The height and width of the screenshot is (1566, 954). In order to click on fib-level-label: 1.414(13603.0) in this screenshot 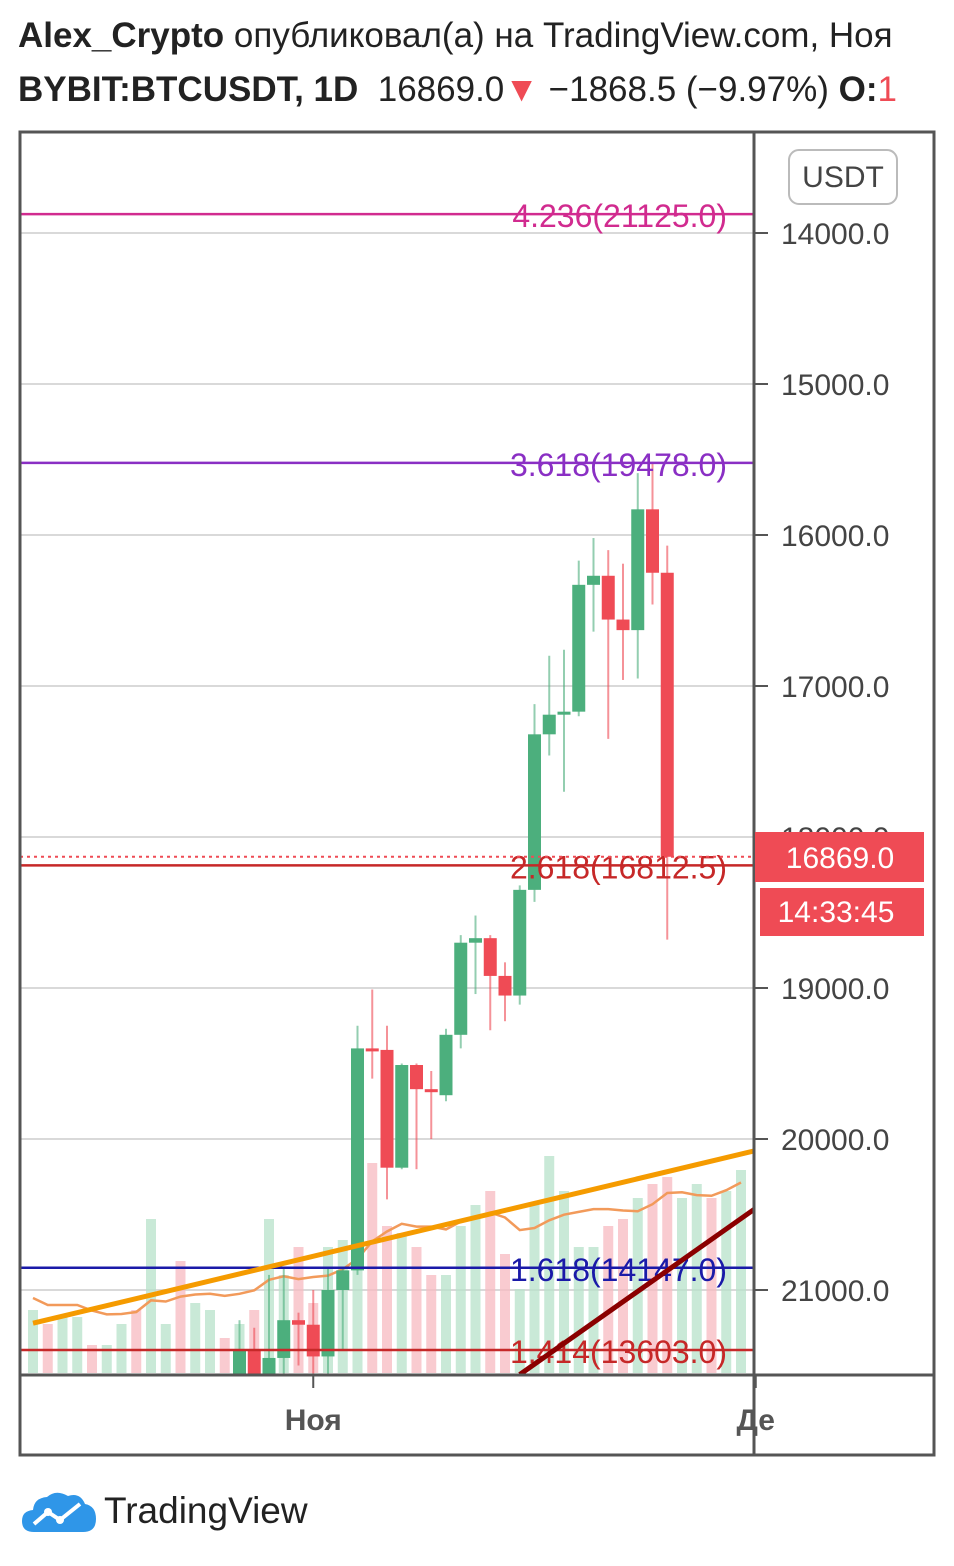, I will do `click(618, 1352)`.